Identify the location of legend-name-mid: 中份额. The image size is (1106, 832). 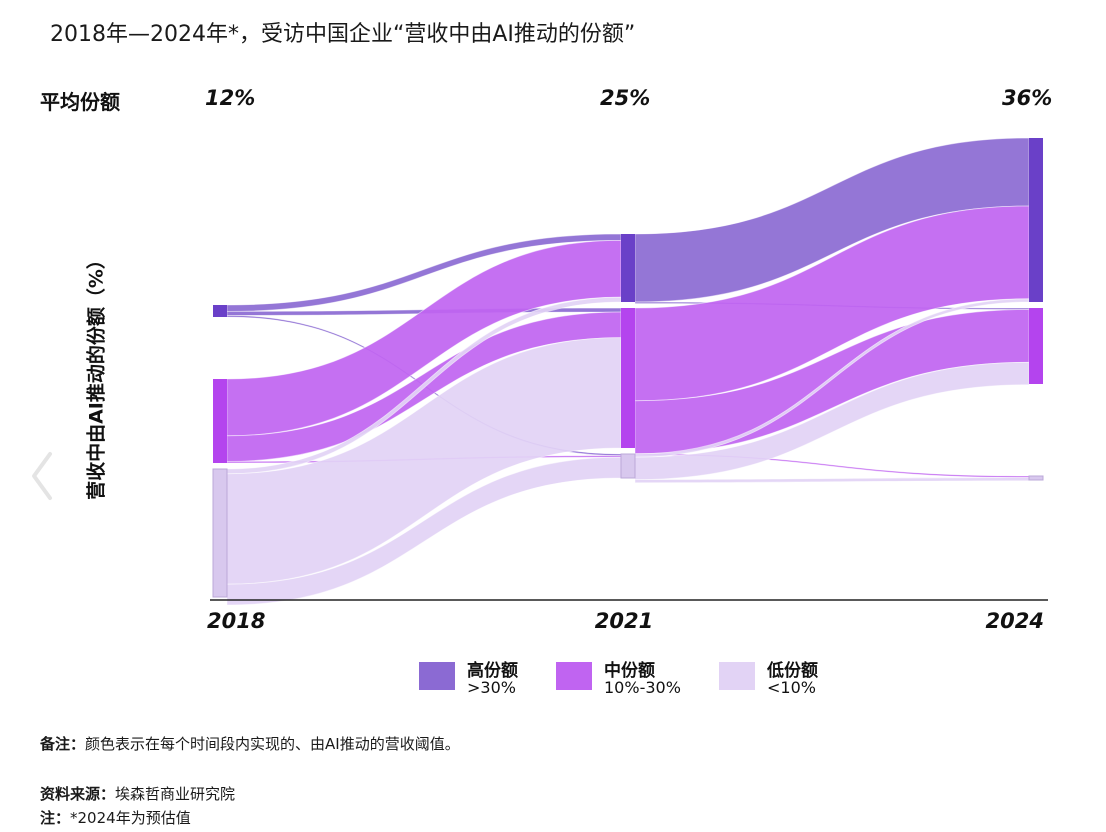
(629, 671).